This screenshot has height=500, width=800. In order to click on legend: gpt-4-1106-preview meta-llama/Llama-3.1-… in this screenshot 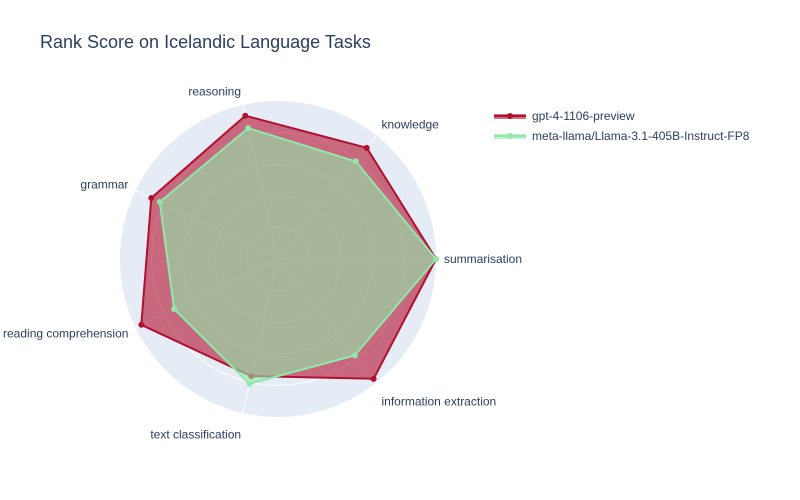, I will do `click(620, 126)`.